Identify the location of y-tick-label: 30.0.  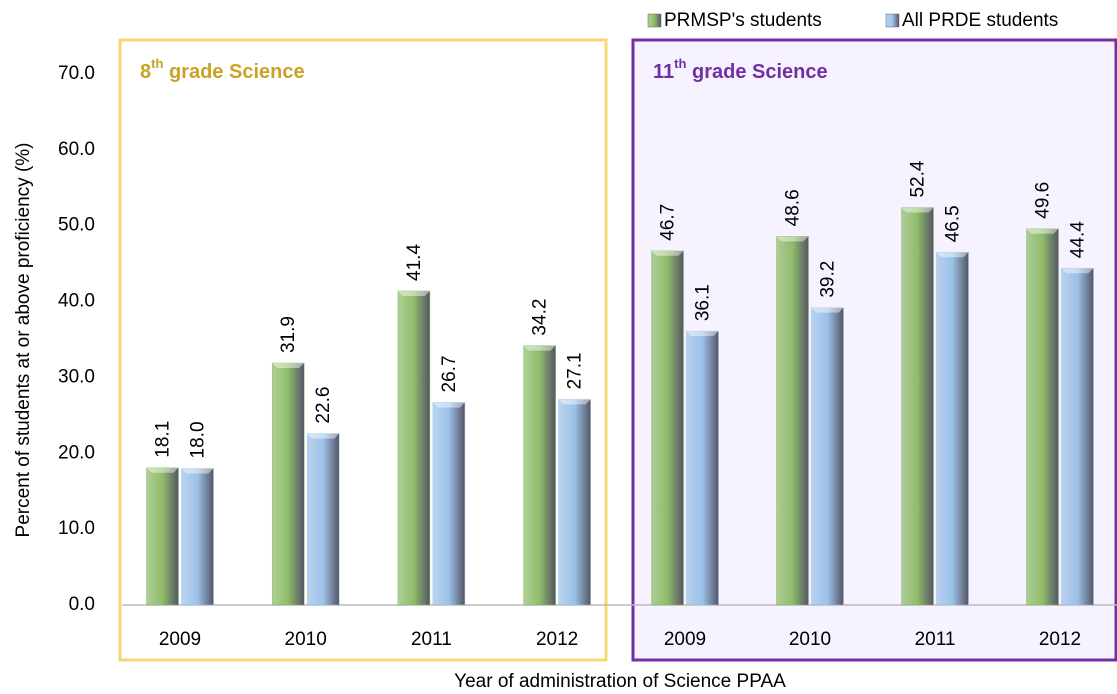
(76, 376).